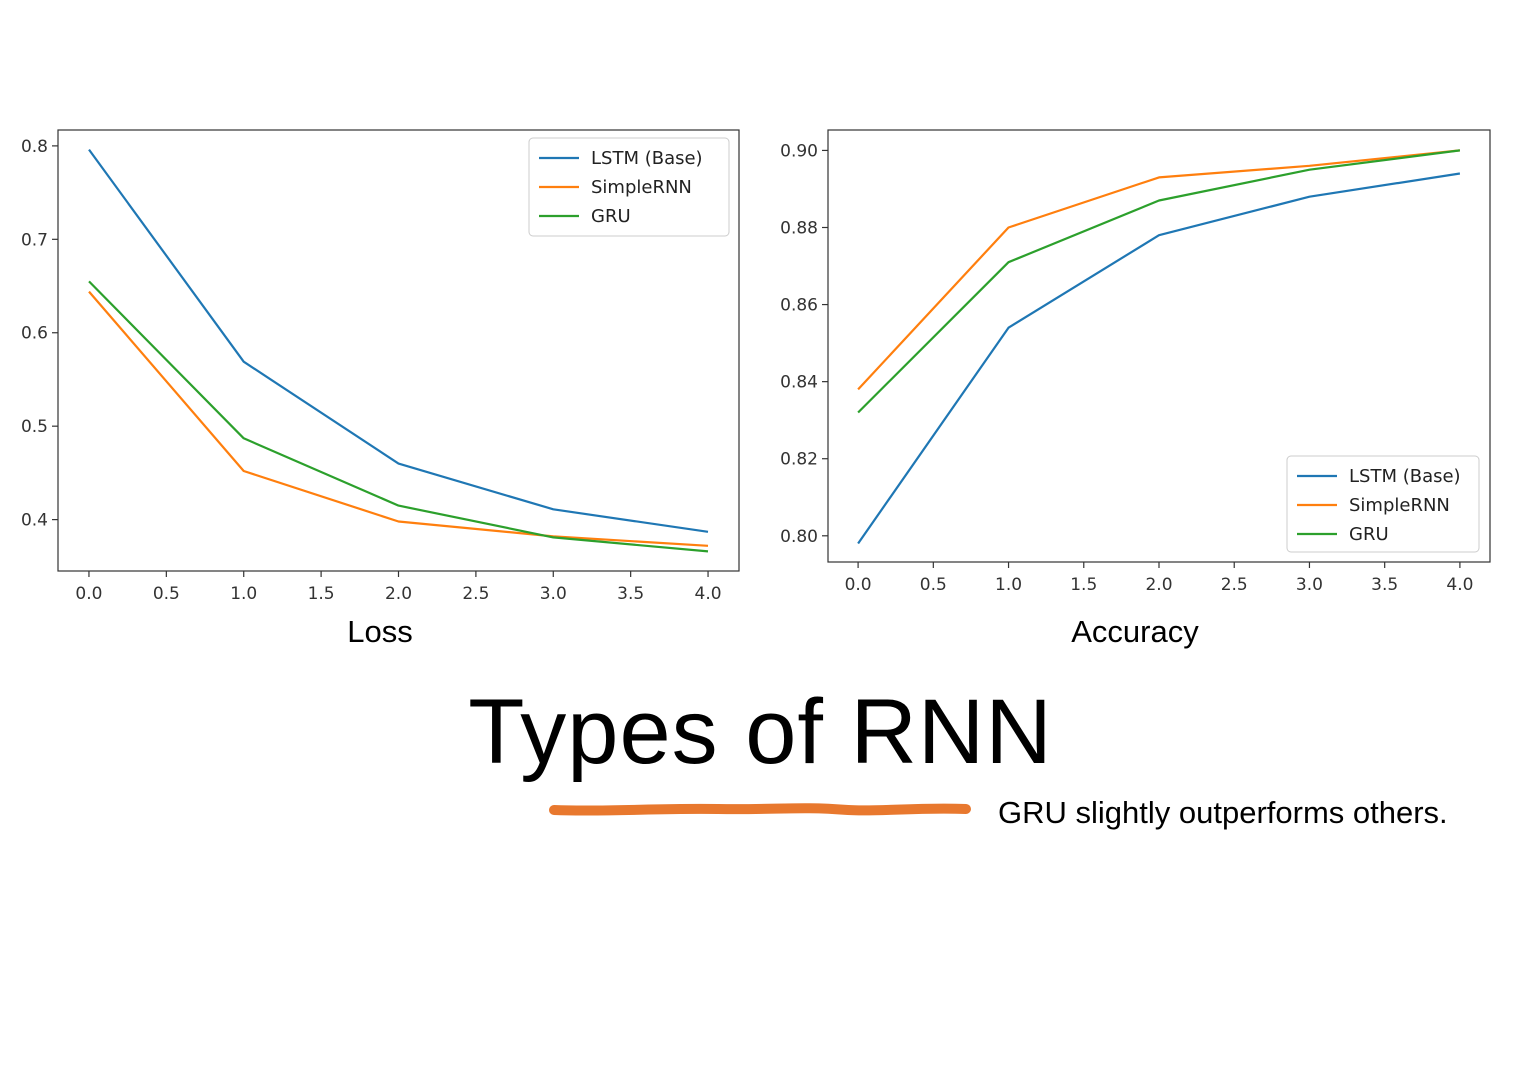 Image resolution: width=1521 pixels, height=1075 pixels. I want to click on highlight-underline, so click(760, 809).